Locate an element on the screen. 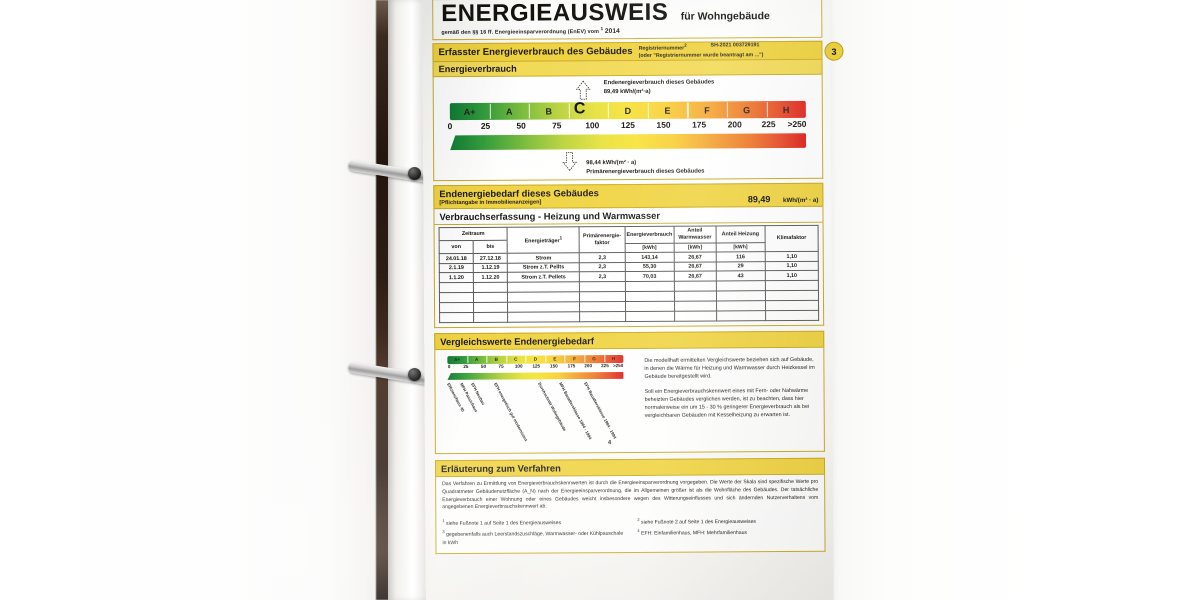  next-page-number: 4 is located at coordinates (609, 442).